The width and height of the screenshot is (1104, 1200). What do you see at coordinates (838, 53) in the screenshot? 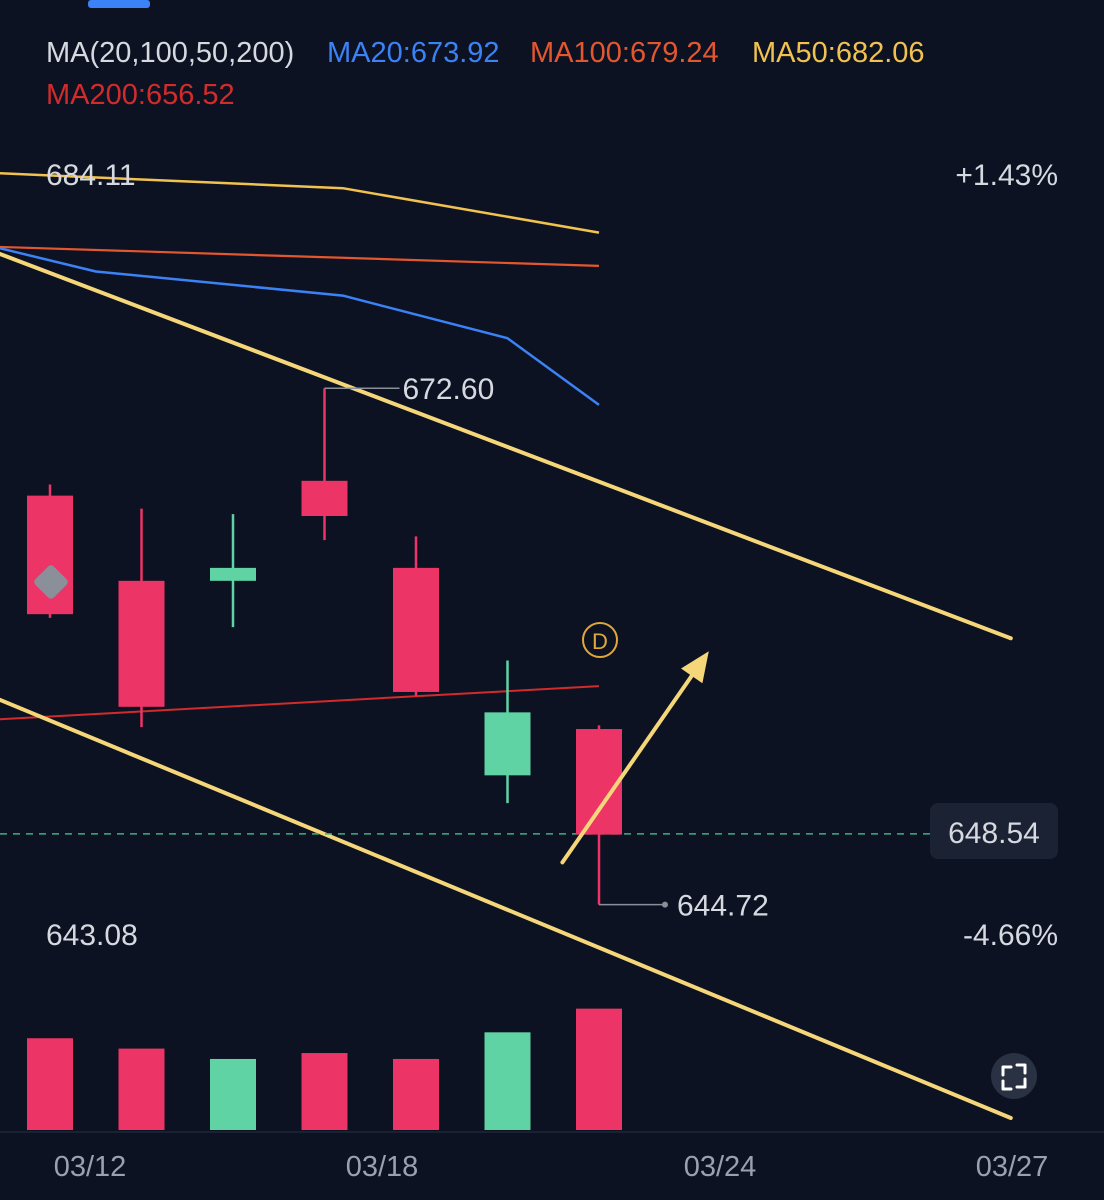
I see `ma50-legend: MA50:682.06` at bounding box center [838, 53].